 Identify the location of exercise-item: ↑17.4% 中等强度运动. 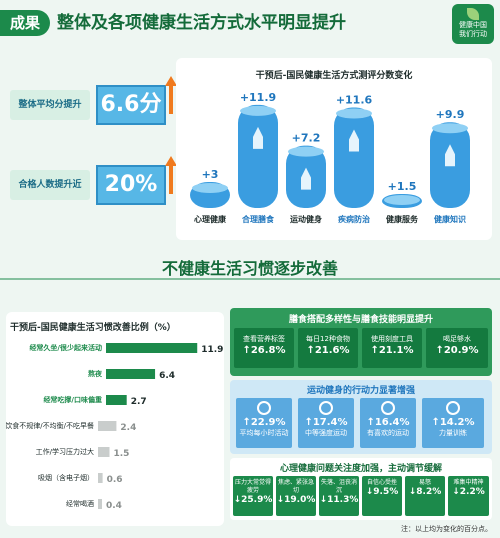
(326, 423).